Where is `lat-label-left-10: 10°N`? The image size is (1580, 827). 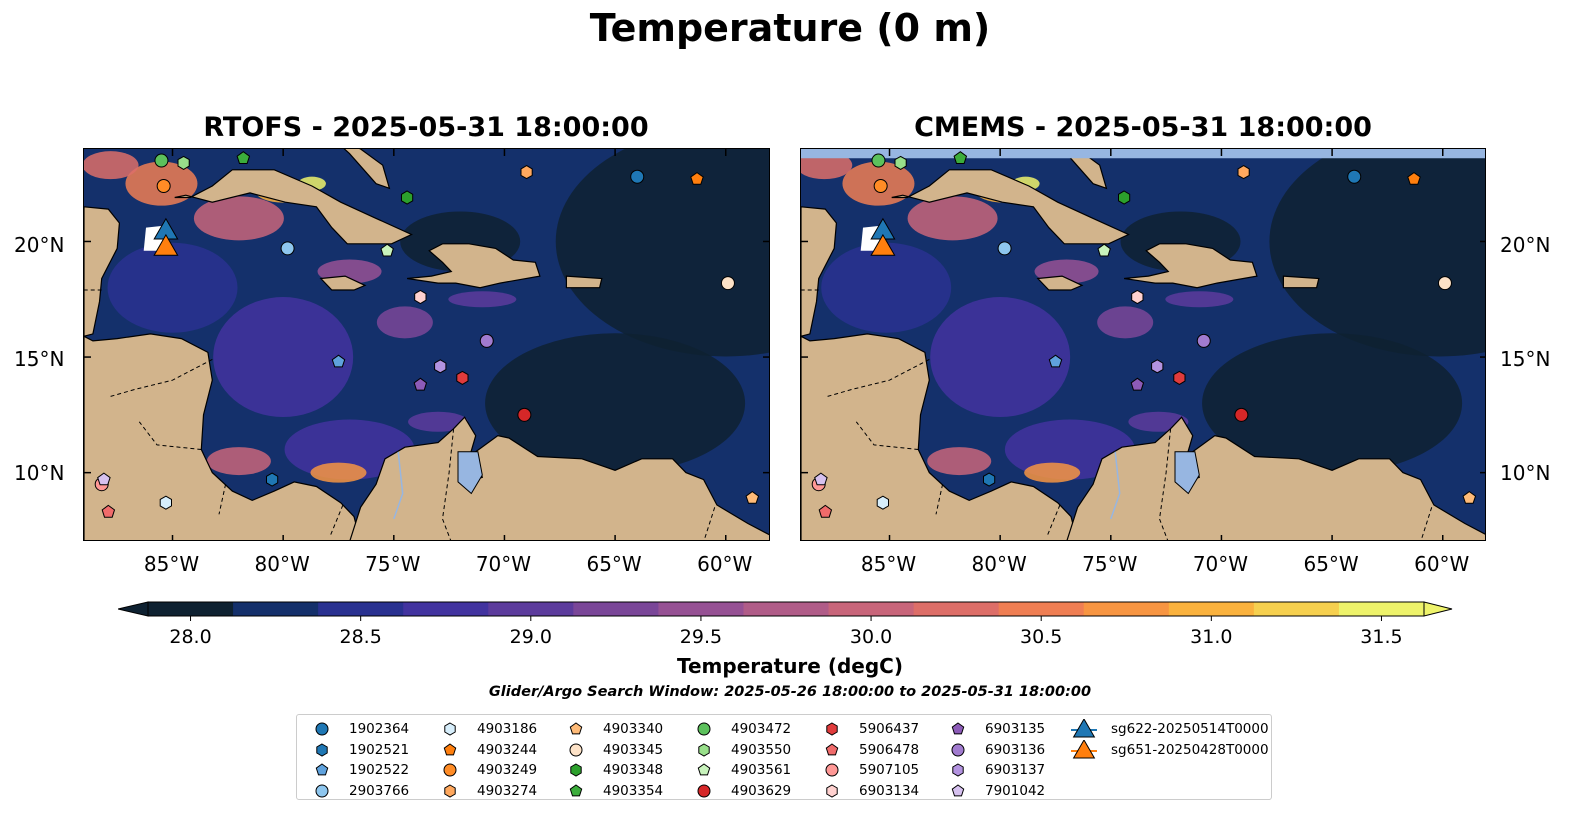 lat-label-left-10: 10°N is located at coordinates (39, 473).